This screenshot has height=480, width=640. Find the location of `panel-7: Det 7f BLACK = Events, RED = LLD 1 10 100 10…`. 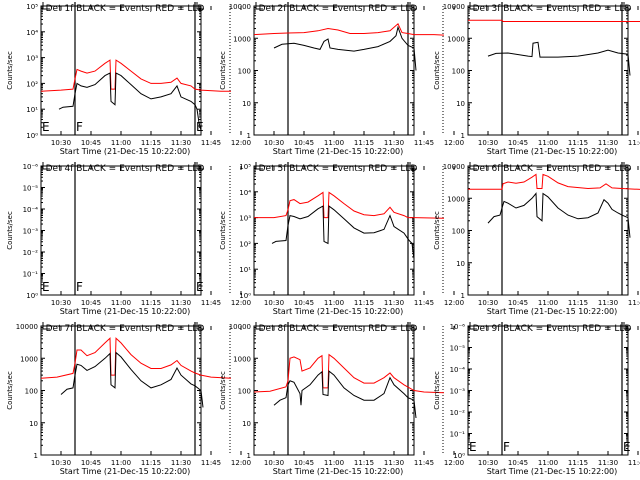

panel-7: Det 7f BLACK = Events, RED = LLD 1 10 100 10… is located at coordinates (128, 399).